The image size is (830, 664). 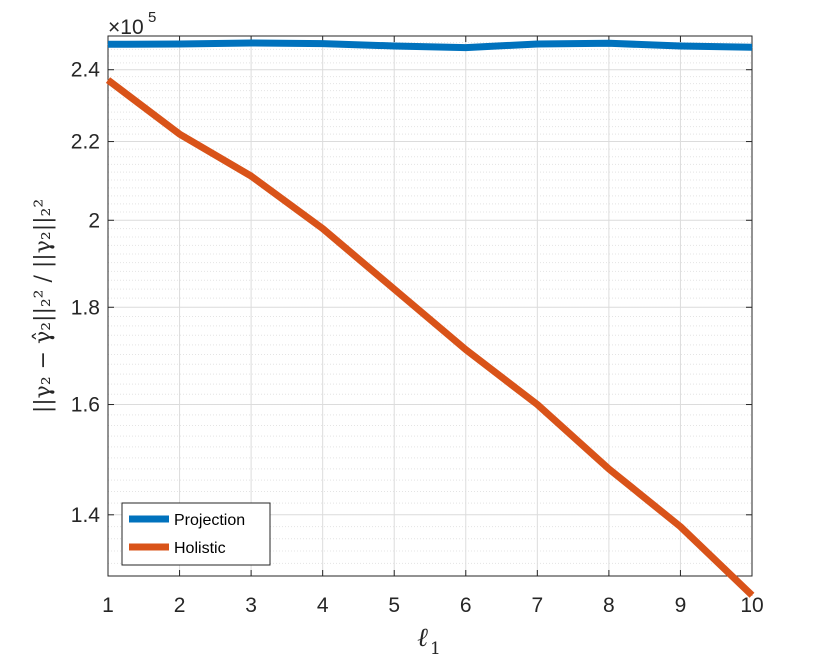 What do you see at coordinates (435, 649) in the screenshot?
I see `svg-text: 1` at bounding box center [435, 649].